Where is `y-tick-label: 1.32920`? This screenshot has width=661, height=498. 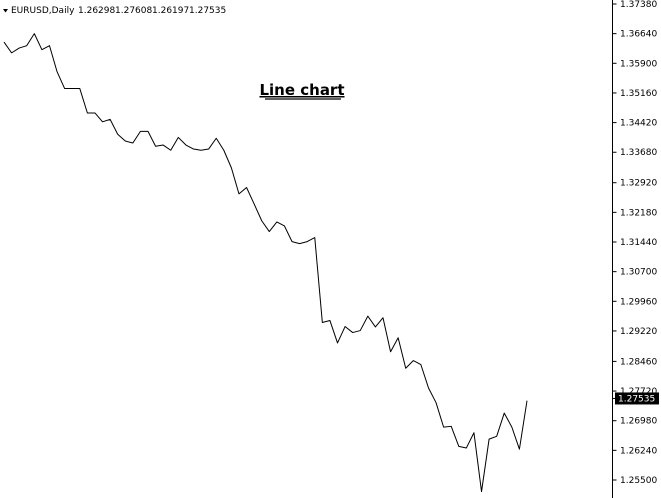 y-tick-label: 1.32920 is located at coordinates (638, 184).